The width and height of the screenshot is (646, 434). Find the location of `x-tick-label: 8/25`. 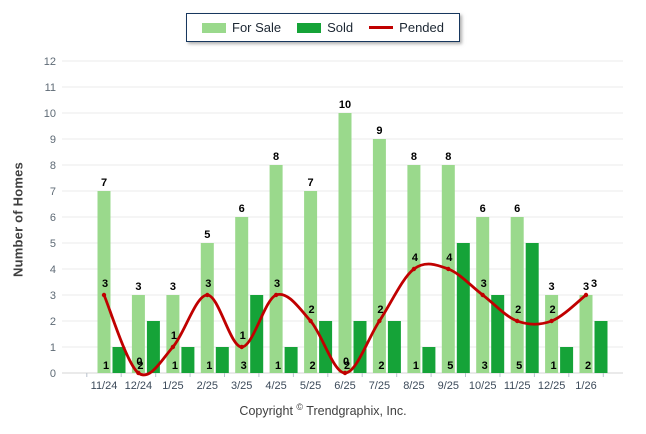

x-tick-label: 8/25 is located at coordinates (413, 386).